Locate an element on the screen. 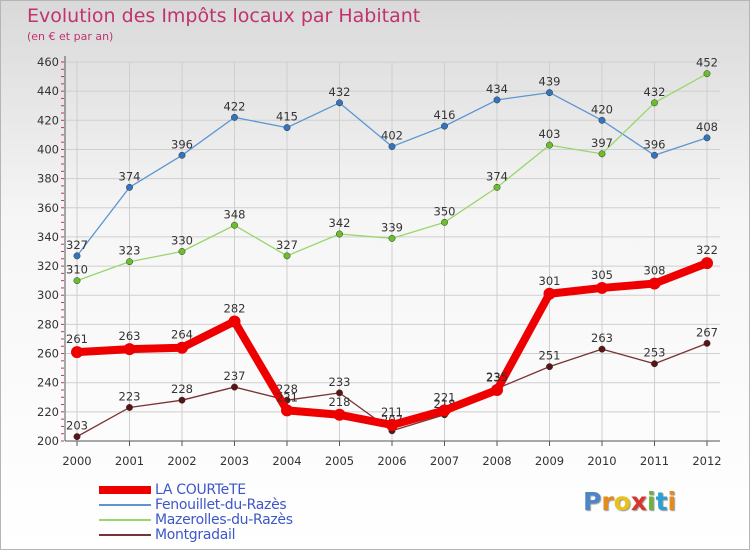 The image size is (750, 551). x-tick-label: 2002 is located at coordinates (181, 461).